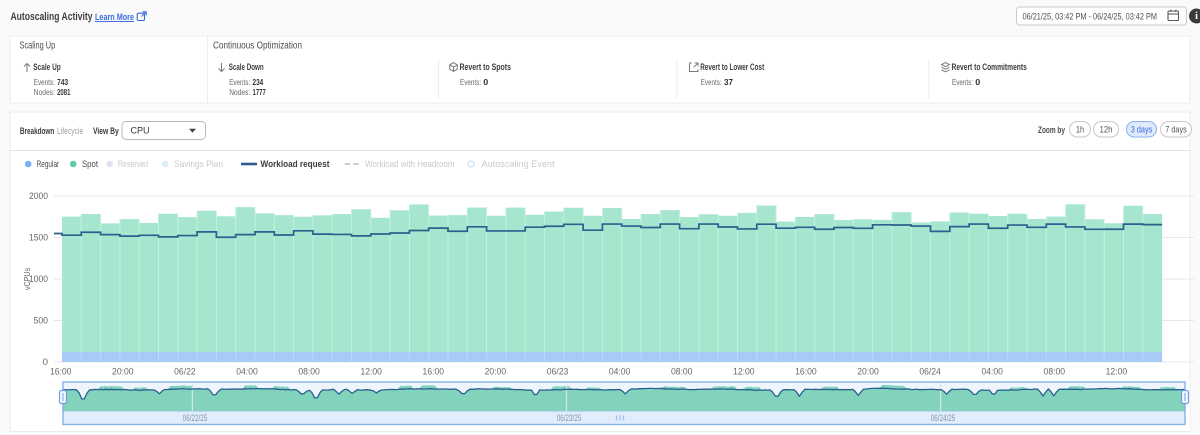  What do you see at coordinates (1106, 130) in the screenshot?
I see `svg-text: 12h` at bounding box center [1106, 130].